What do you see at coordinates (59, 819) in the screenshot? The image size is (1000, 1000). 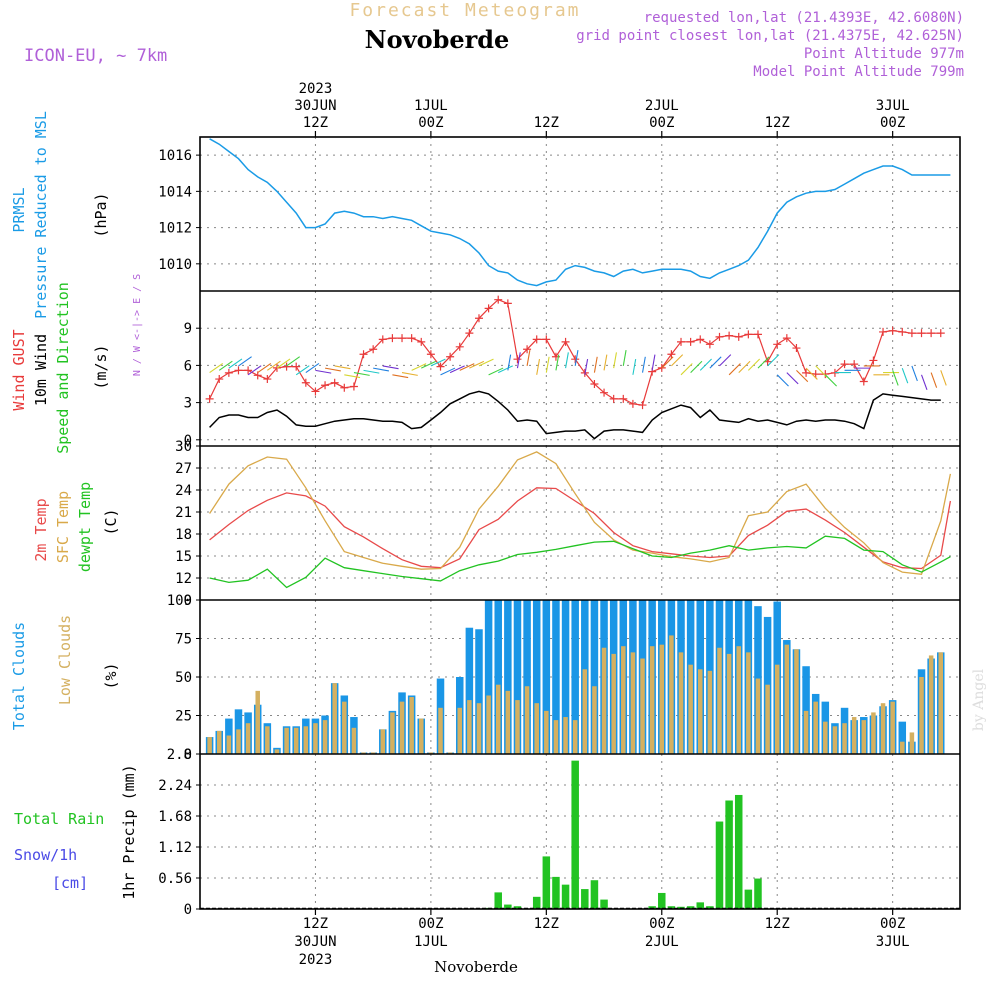 I see `rain-label: Total Rain` at bounding box center [59, 819].